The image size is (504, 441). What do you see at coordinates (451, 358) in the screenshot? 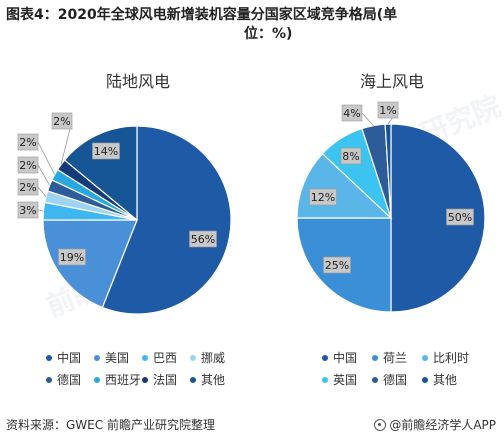
I see `legend-label: 比利时` at bounding box center [451, 358].